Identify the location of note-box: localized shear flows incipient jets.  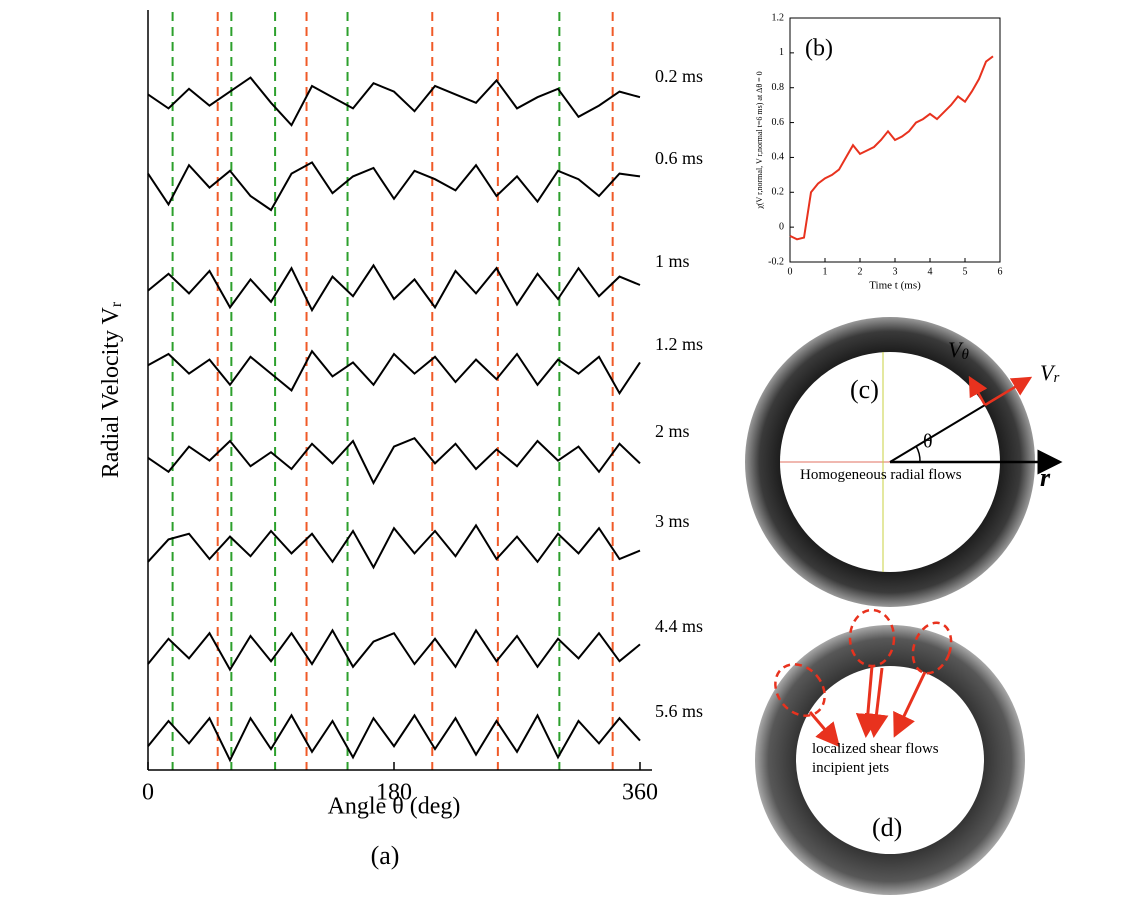
(875, 758).